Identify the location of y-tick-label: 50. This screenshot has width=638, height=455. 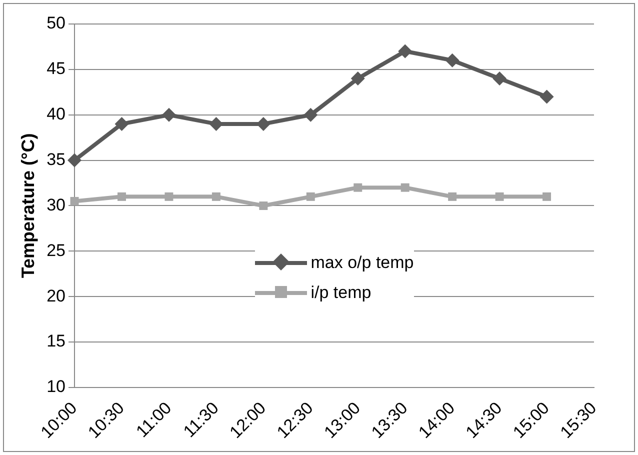
(56, 23).